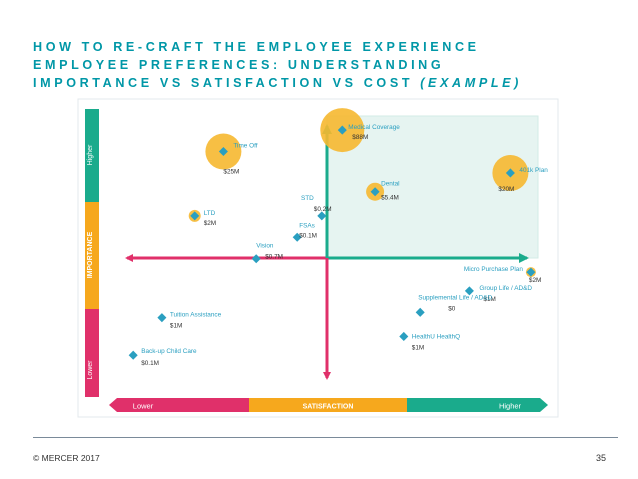 This screenshot has height=479, width=638. I want to click on x-axis-label: SATISFACTION, so click(328, 407).